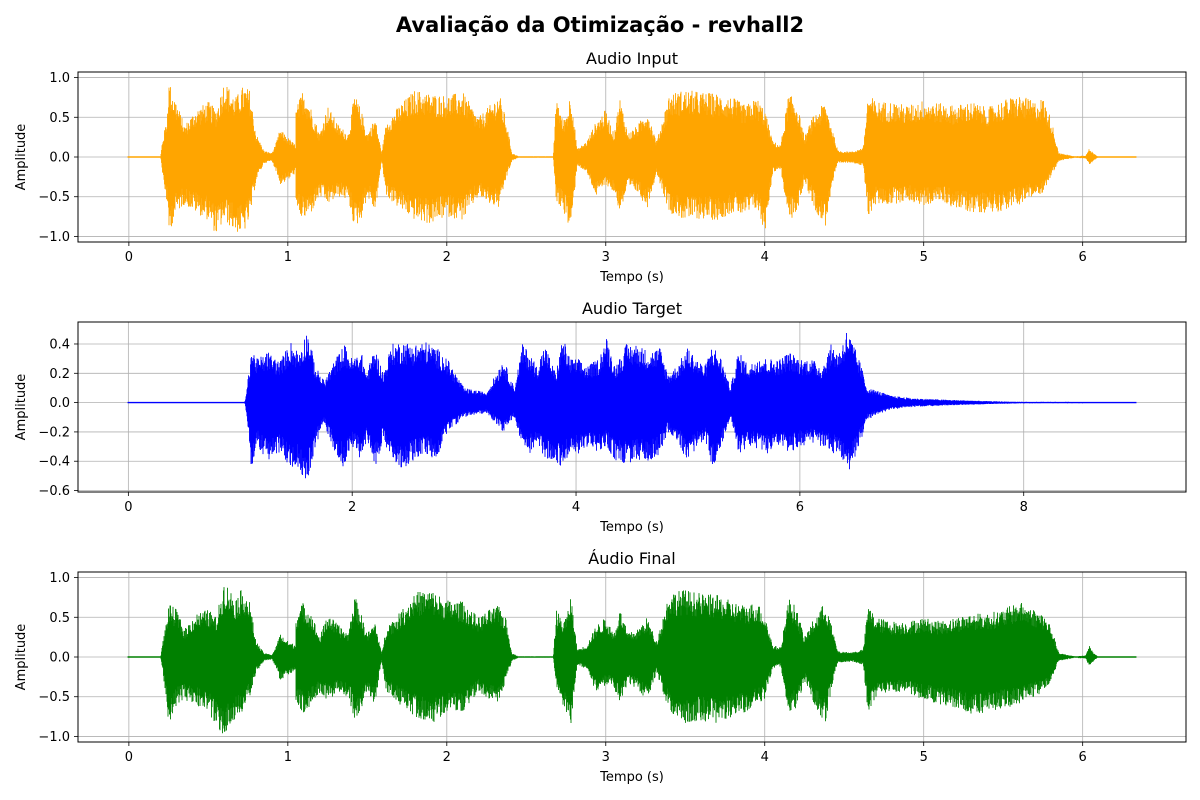  Describe the element at coordinates (1024, 507) in the screenshot. I see `x-tick-label: 8` at that location.